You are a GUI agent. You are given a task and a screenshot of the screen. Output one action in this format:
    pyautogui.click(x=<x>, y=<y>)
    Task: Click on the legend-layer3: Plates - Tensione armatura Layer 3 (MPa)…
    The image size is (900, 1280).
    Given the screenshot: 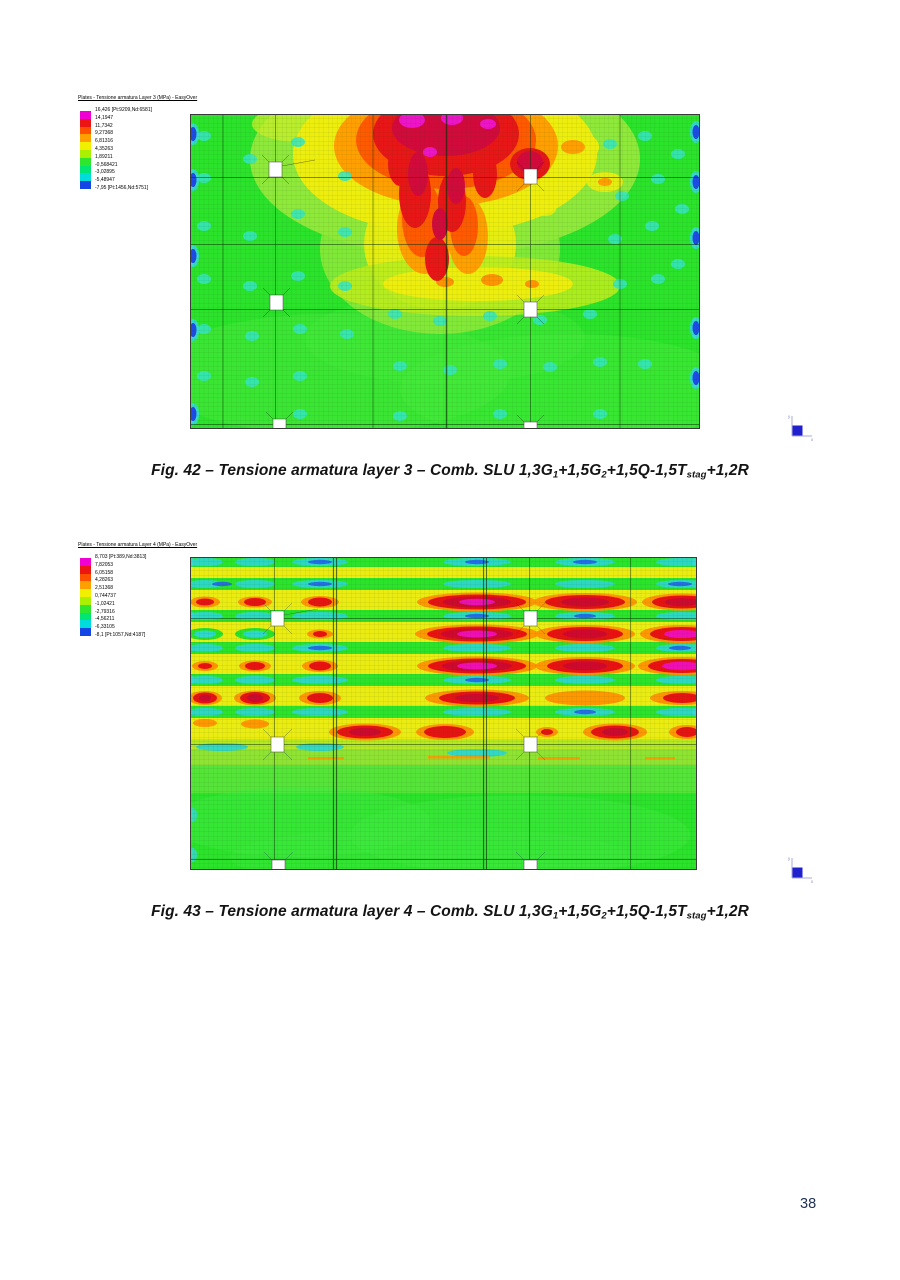 What is the action you would take?
    pyautogui.click(x=143, y=148)
    